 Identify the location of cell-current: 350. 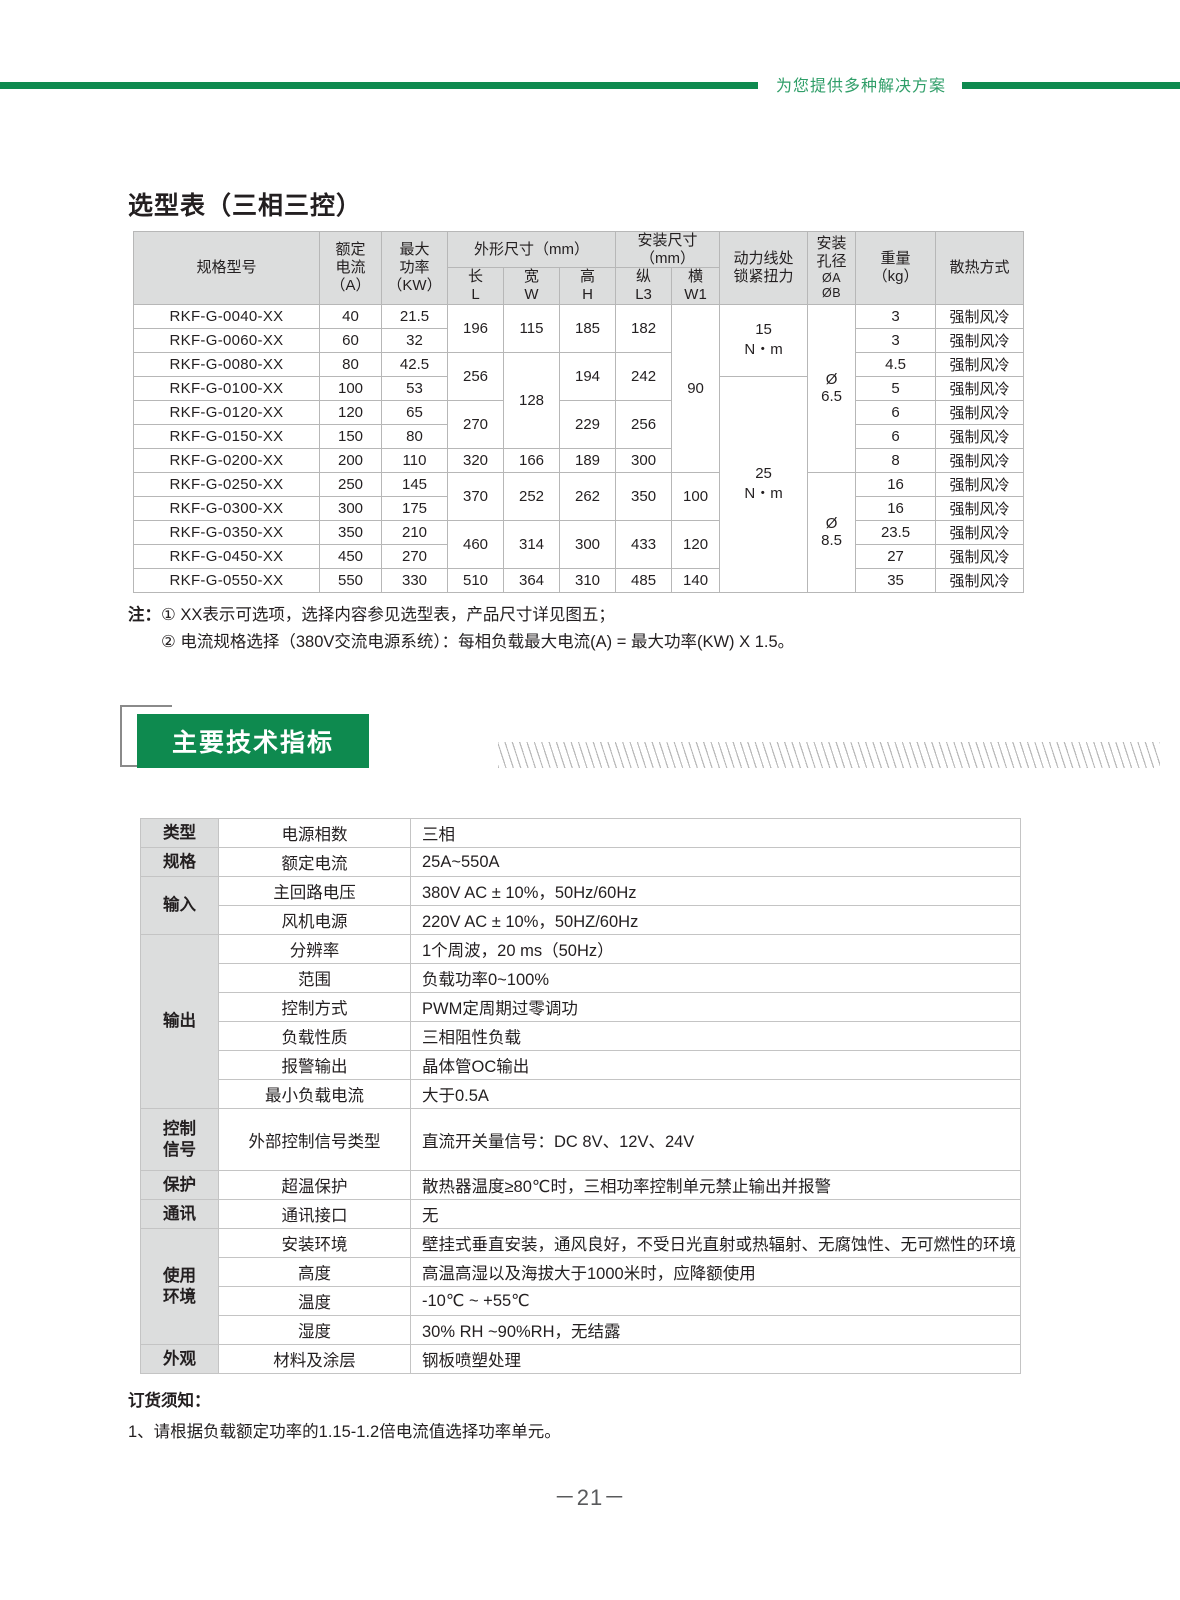
(350, 532).